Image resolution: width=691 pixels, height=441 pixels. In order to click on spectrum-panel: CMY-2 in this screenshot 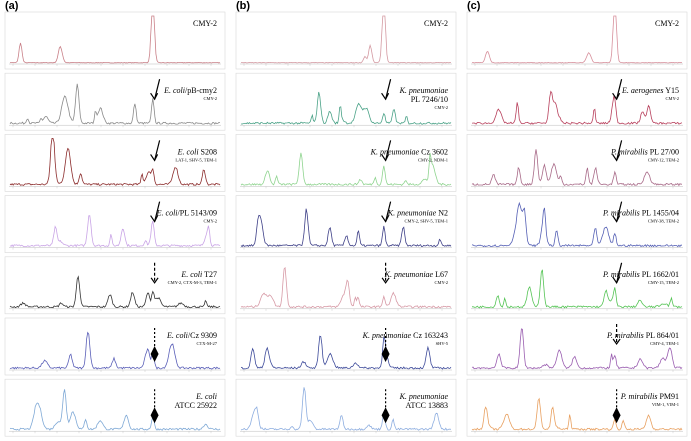, I will do `click(115, 40)`.